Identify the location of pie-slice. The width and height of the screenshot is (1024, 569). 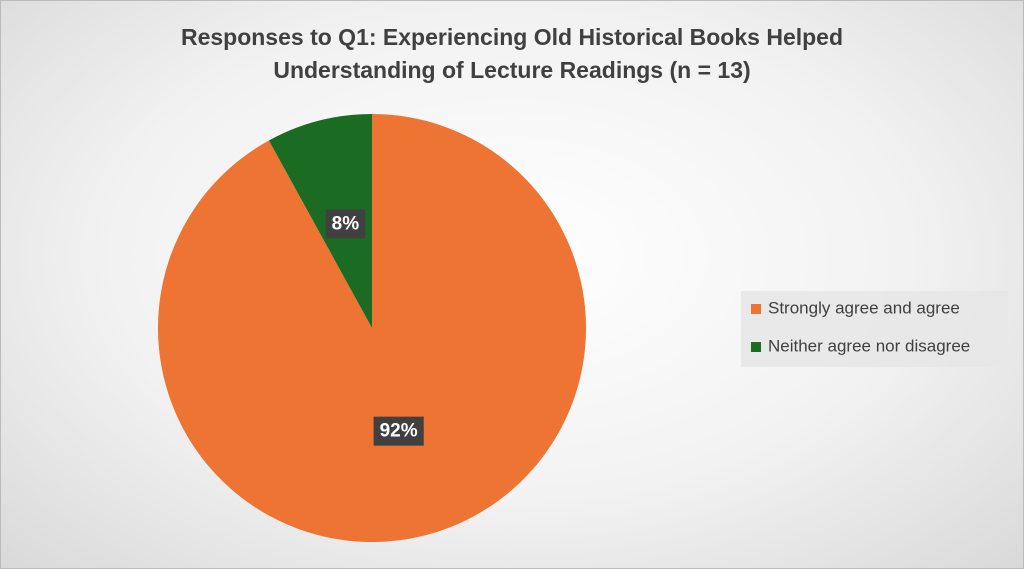
(320, 221).